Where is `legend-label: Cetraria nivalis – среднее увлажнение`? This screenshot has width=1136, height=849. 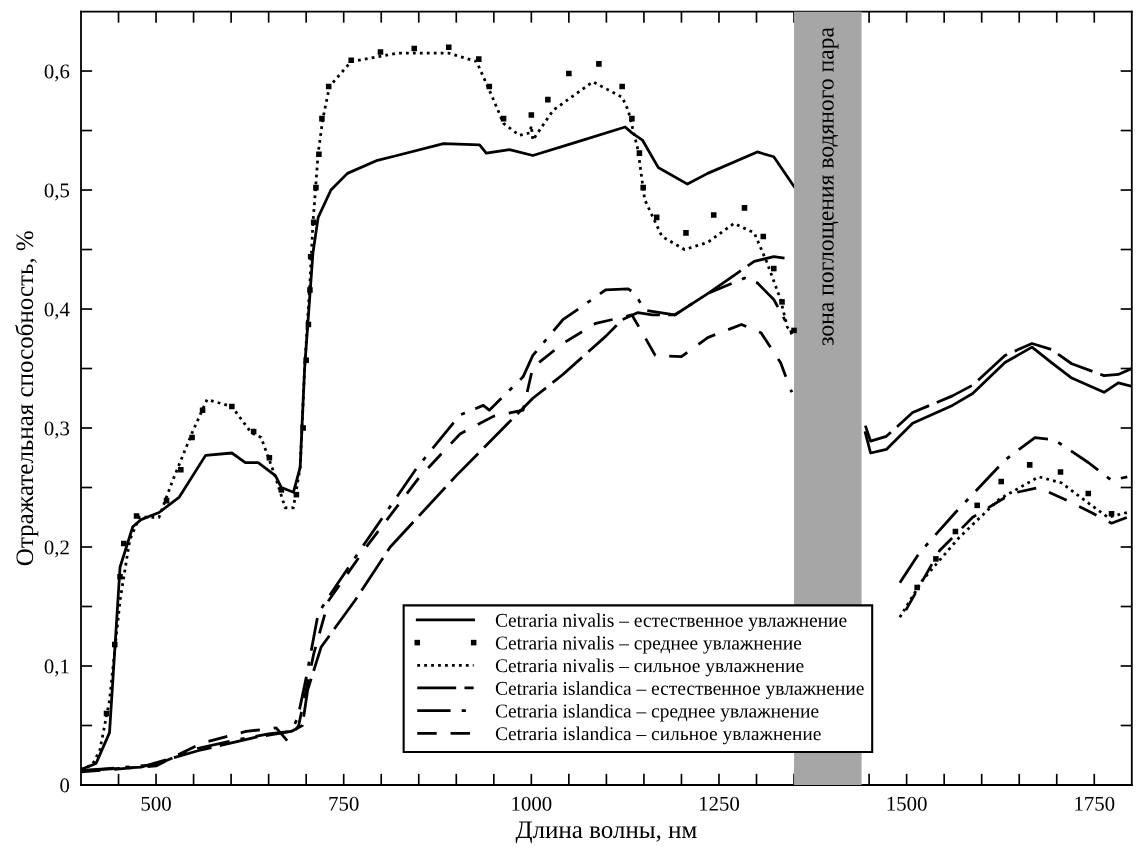 legend-label: Cetraria nivalis – среднее увлажнение is located at coordinates (648, 644).